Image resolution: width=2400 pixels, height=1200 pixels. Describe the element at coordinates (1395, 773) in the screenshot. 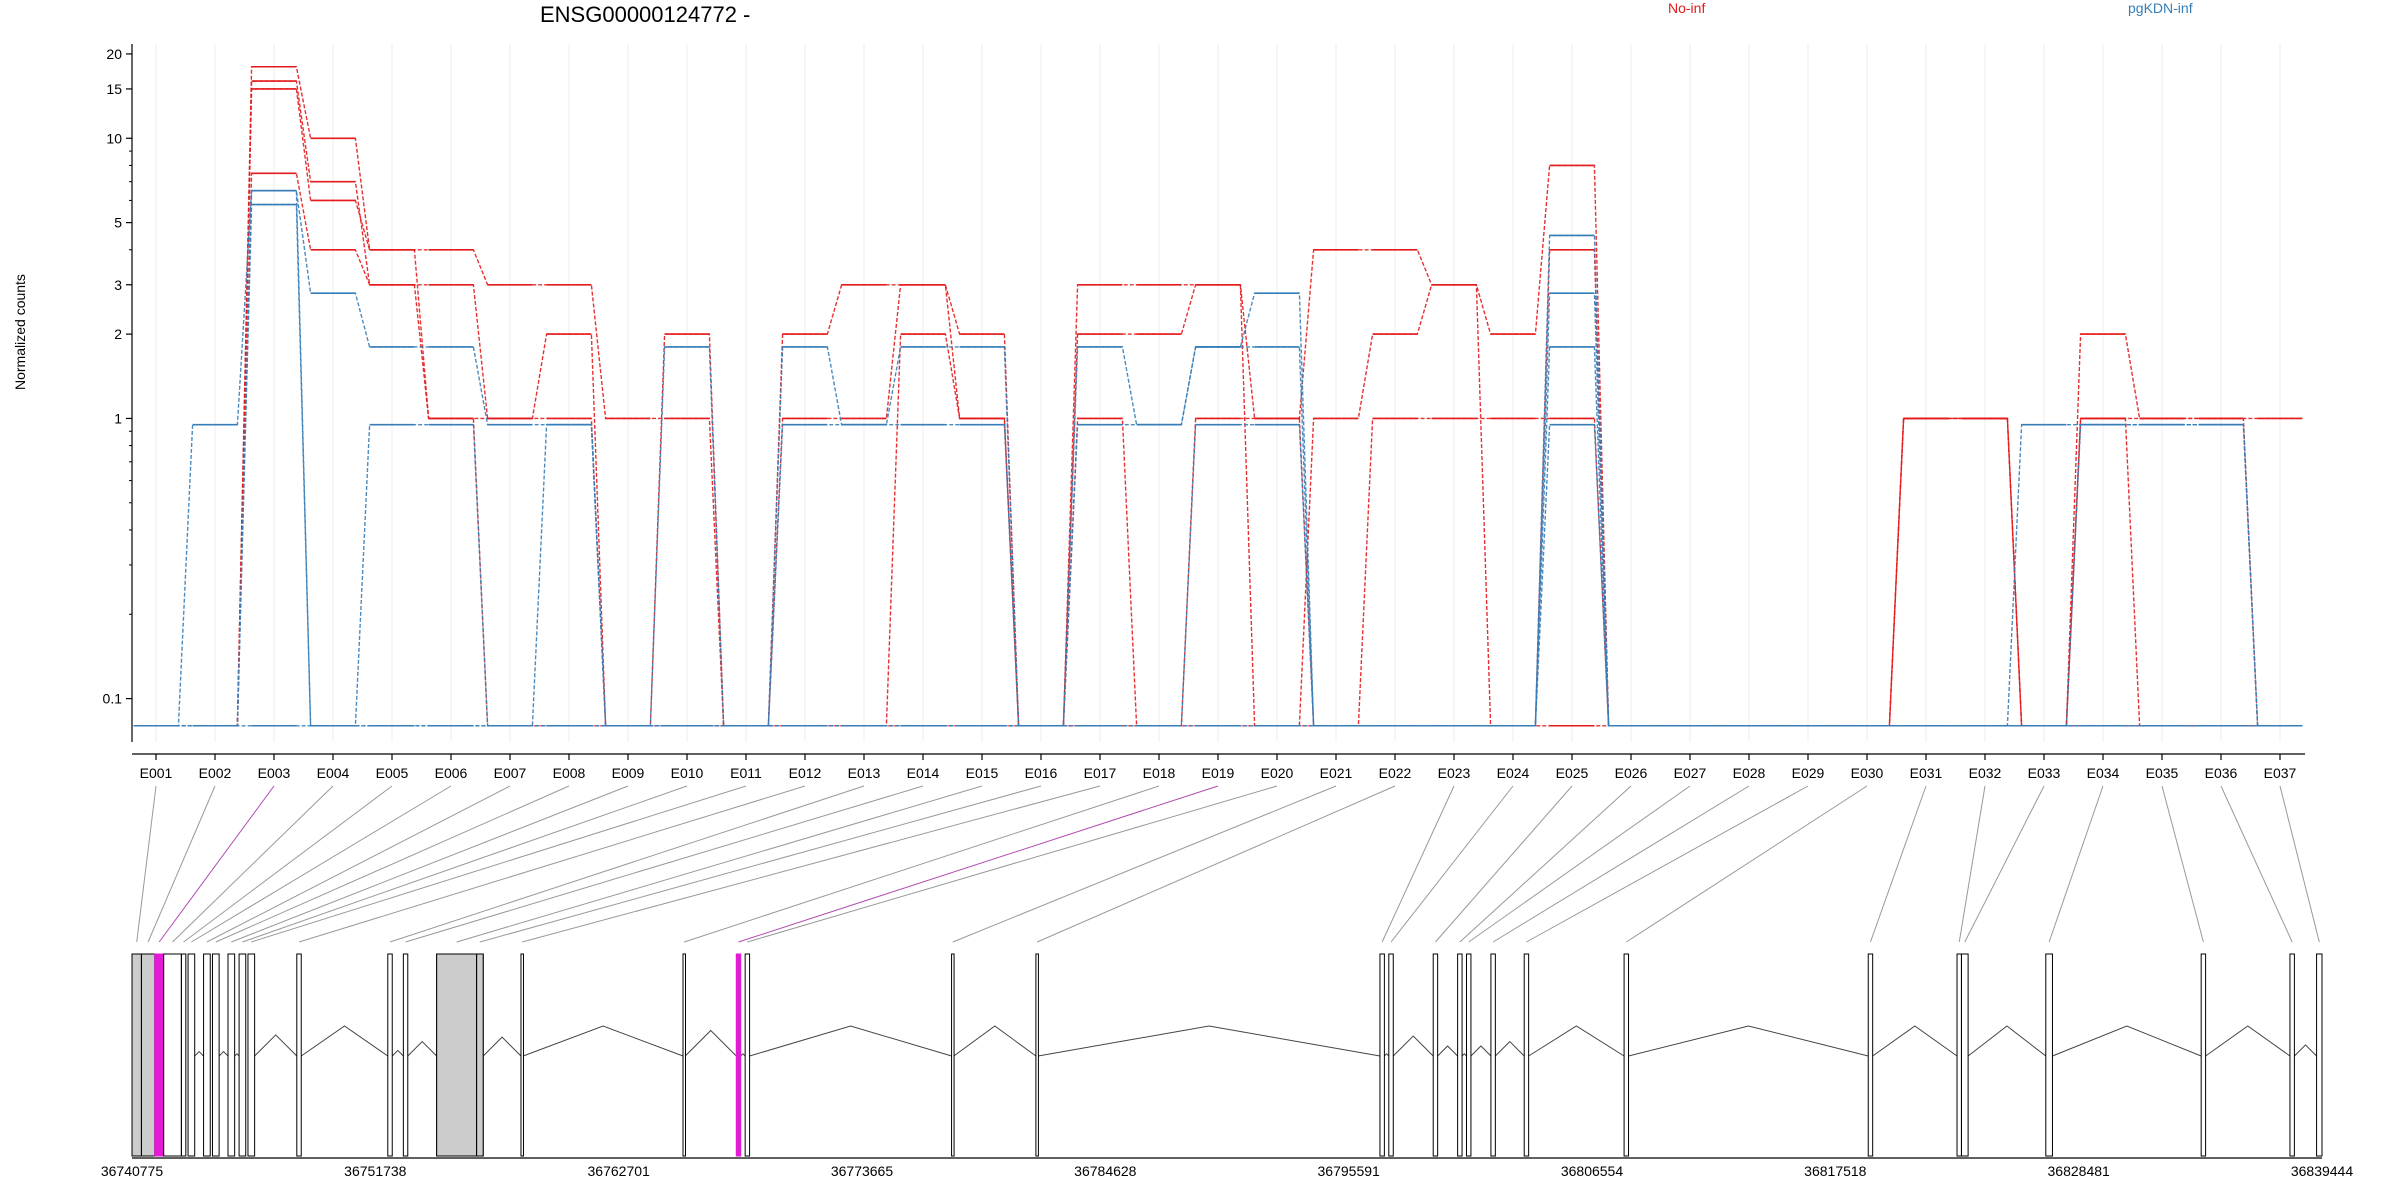

I see `x-tick-label-e022: E022` at that location.